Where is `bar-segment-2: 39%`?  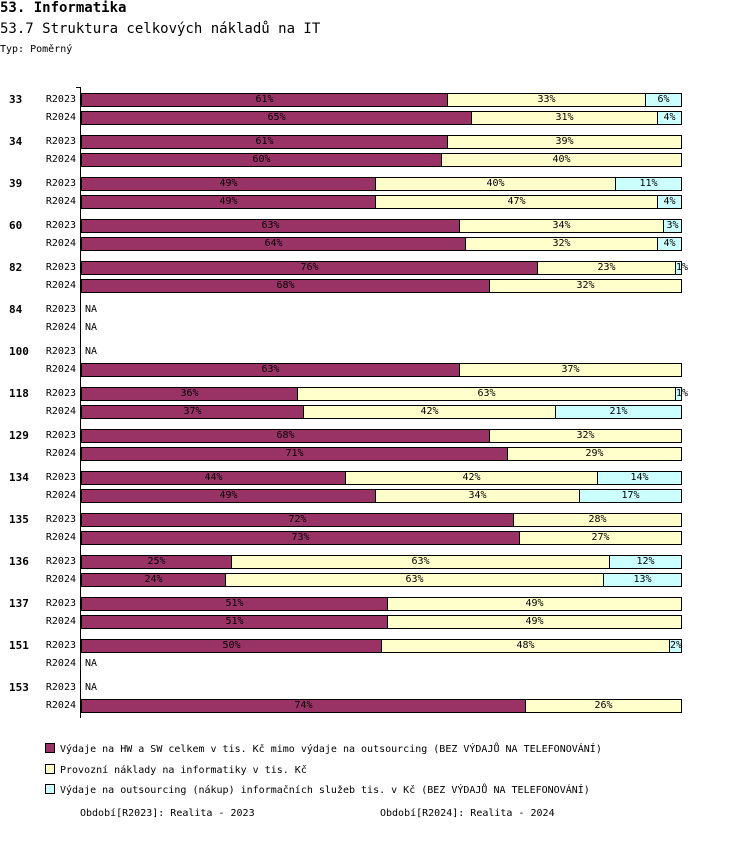
bar-segment-2: 39% is located at coordinates (564, 142).